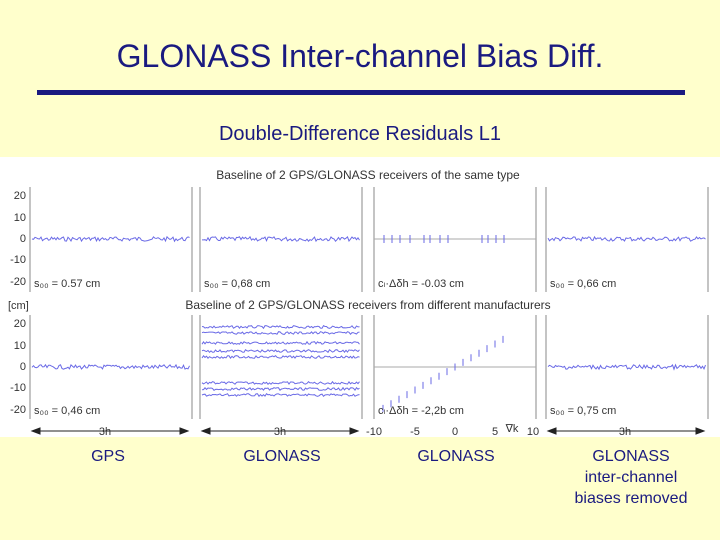  What do you see at coordinates (67, 284) in the screenshot?
I see `stat-label: s₀₀ = 0.57 cm` at bounding box center [67, 284].